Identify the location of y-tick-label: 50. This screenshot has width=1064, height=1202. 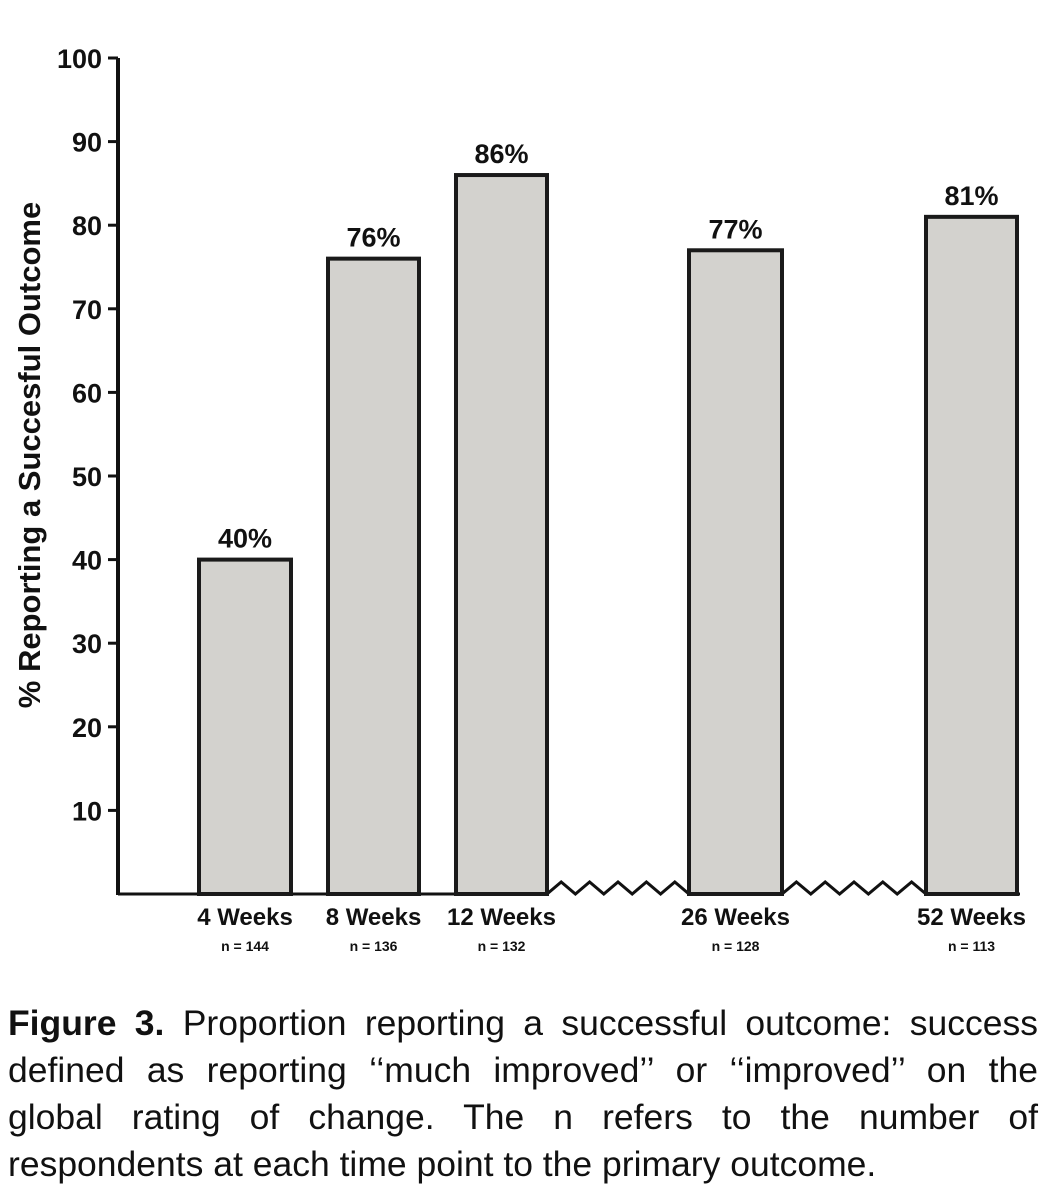
(87, 477).